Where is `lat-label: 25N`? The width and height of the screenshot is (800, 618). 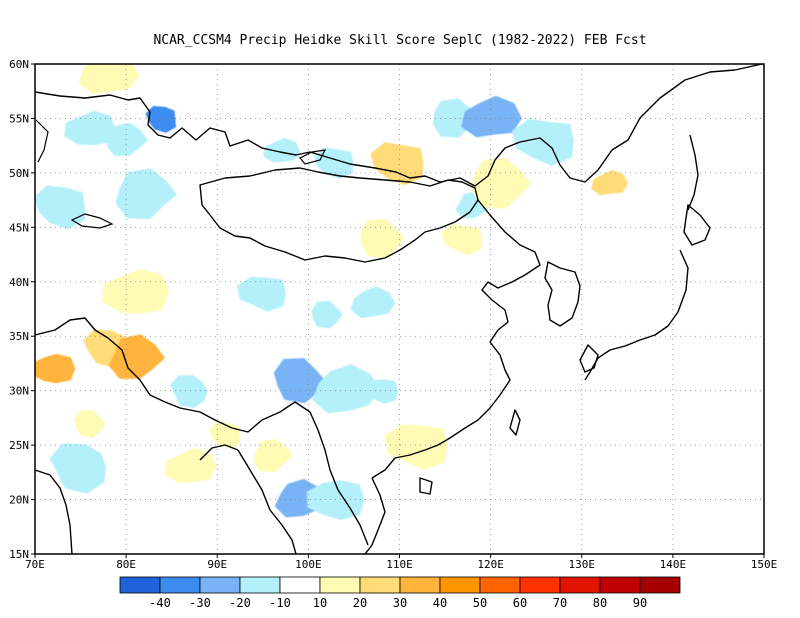 lat-label: 25N is located at coordinates (19, 445).